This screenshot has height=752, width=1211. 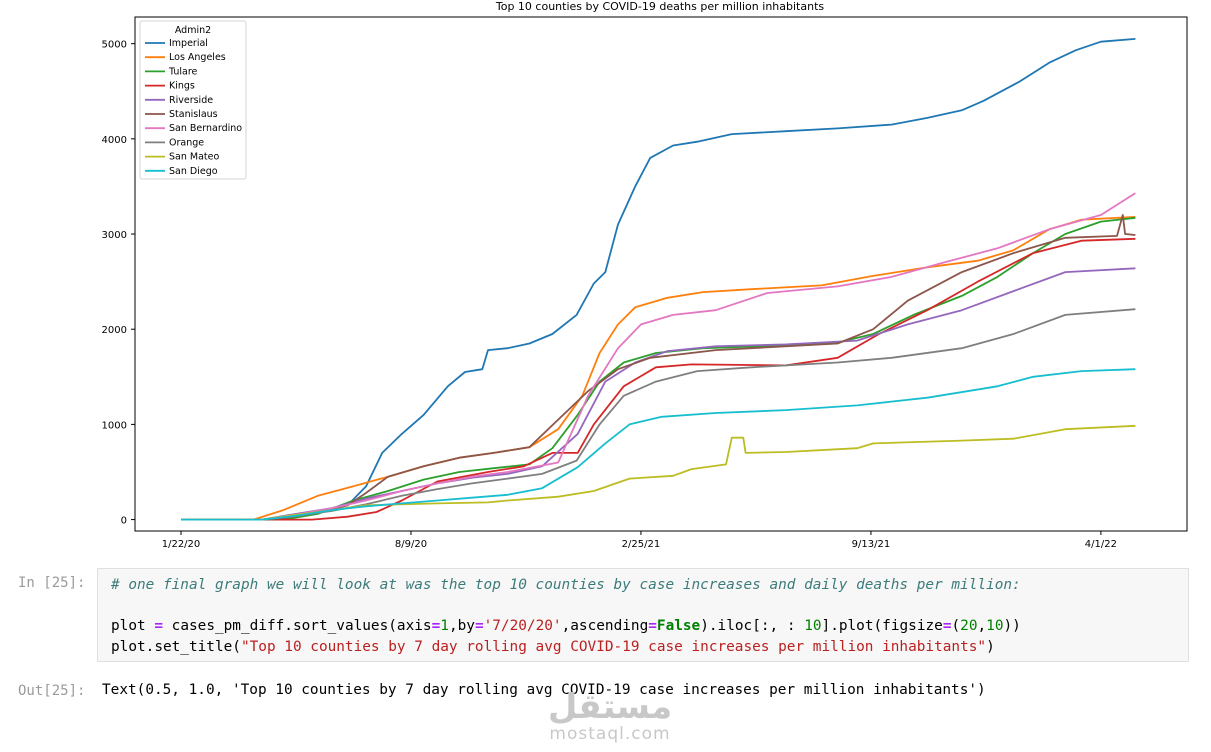 What do you see at coordinates (461, 626) in the screenshot?
I see `token: ,by` at bounding box center [461, 626].